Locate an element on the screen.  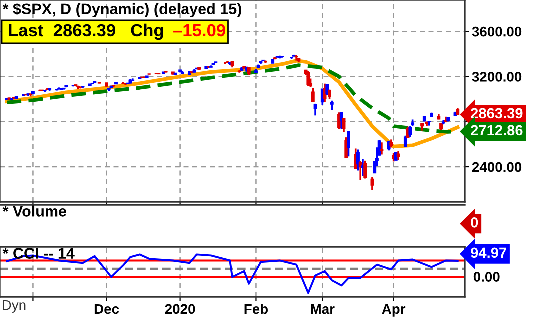
text: * Volume is located at coordinates (34, 211).